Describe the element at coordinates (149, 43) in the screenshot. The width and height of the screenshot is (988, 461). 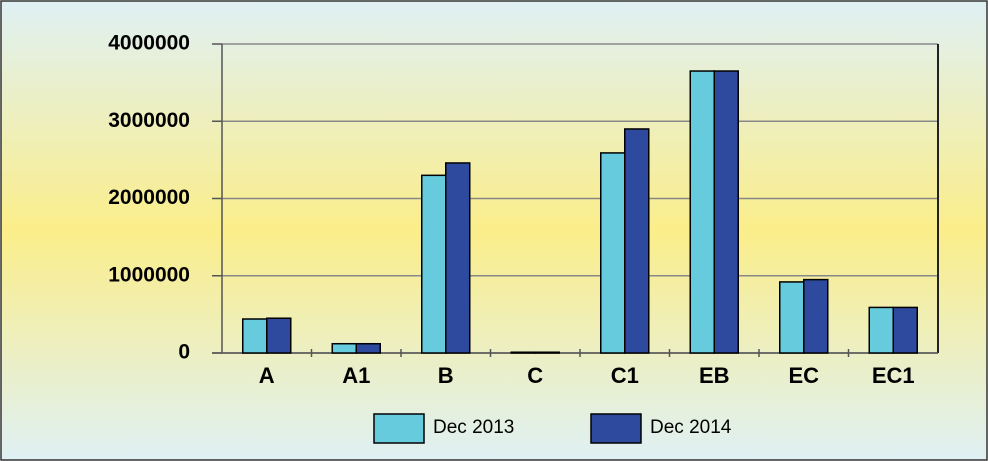
I see `y-tick-label: 4000000` at that location.